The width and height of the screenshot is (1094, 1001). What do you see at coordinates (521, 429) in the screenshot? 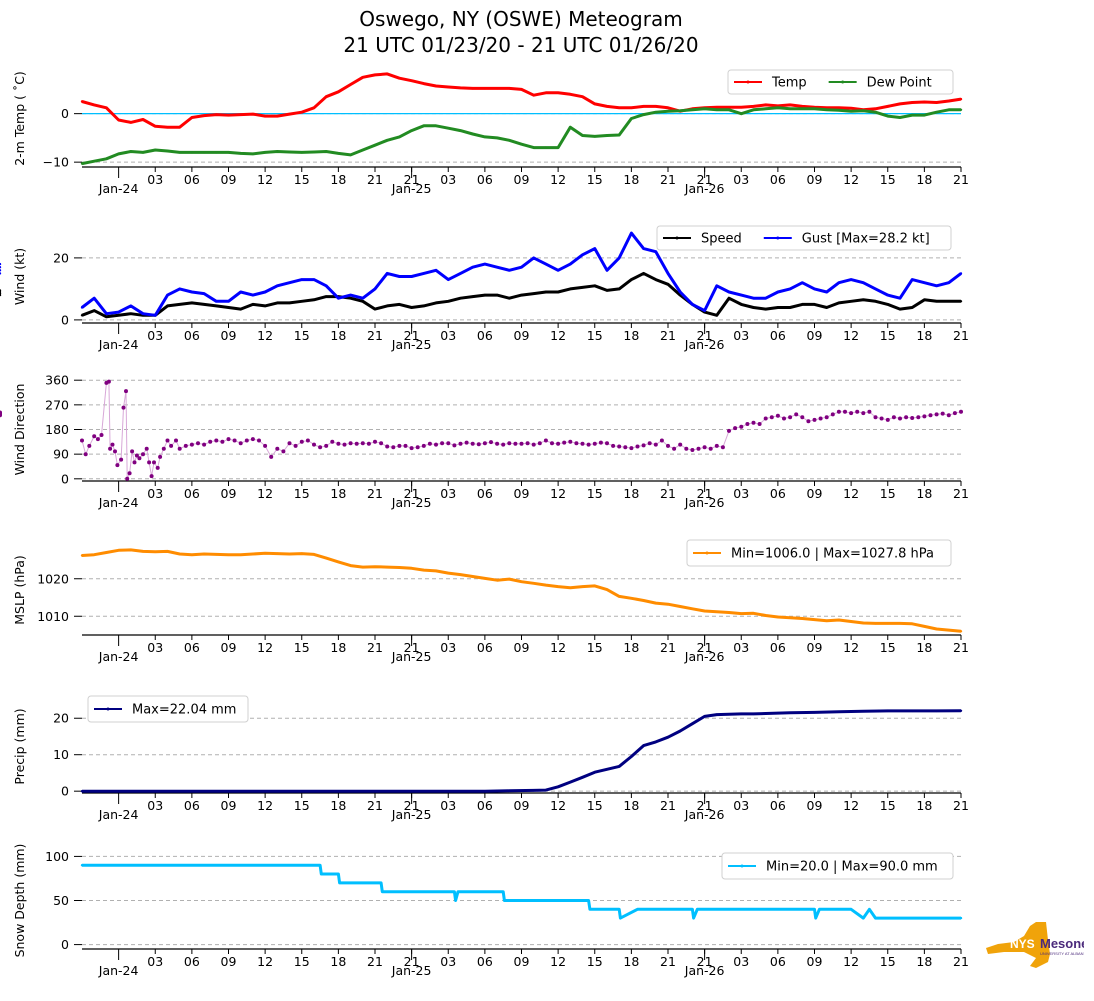
I see `series-connector` at bounding box center [521, 429].